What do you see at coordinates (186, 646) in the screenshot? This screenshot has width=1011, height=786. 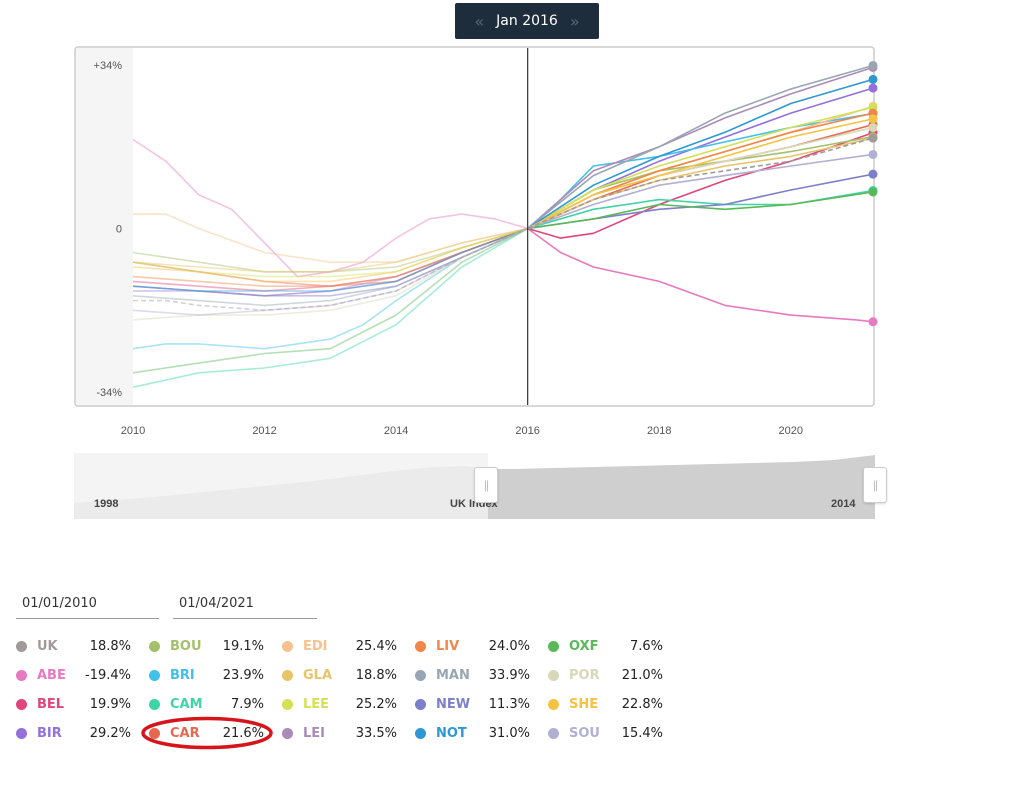 I see `legend-code: BOU` at bounding box center [186, 646].